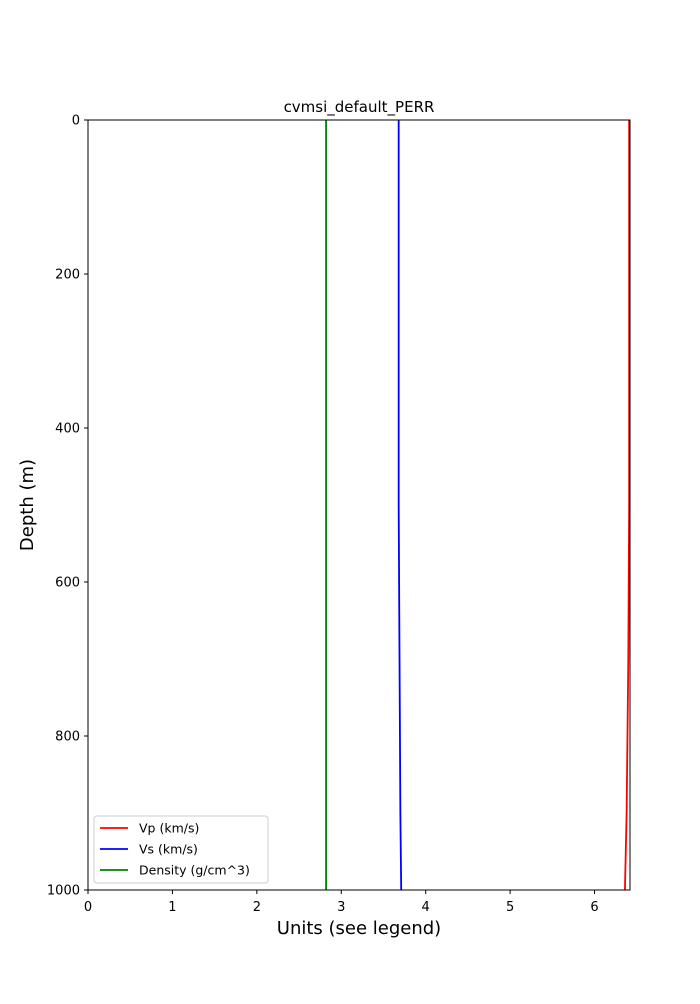 This screenshot has width=700, height=1004. What do you see at coordinates (168, 849) in the screenshot?
I see `legend-entry: Vs (km/s)` at bounding box center [168, 849].